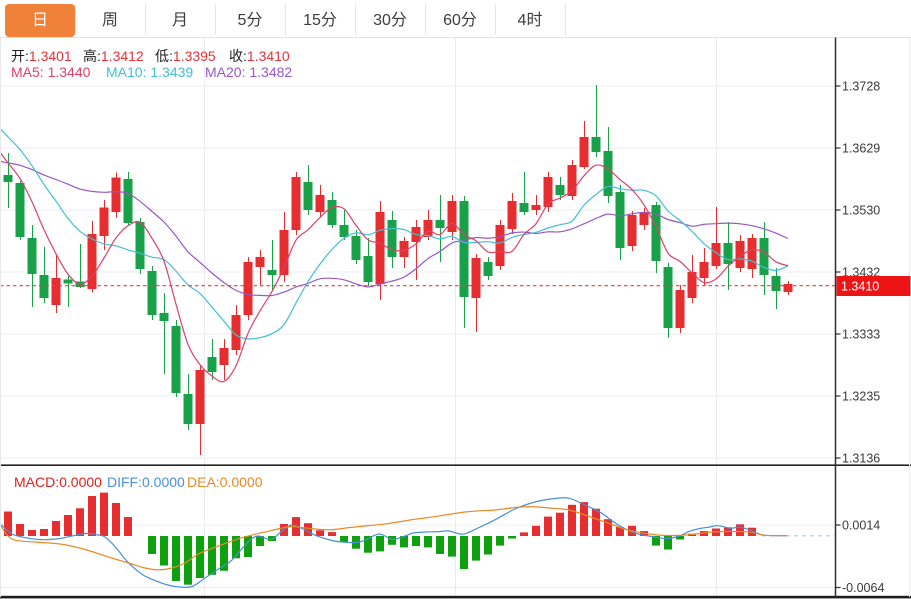 Image resolution: width=911 pixels, height=599 pixels. Describe the element at coordinates (861, 335) in the screenshot. I see `svg-text: 1.3333` at that location.